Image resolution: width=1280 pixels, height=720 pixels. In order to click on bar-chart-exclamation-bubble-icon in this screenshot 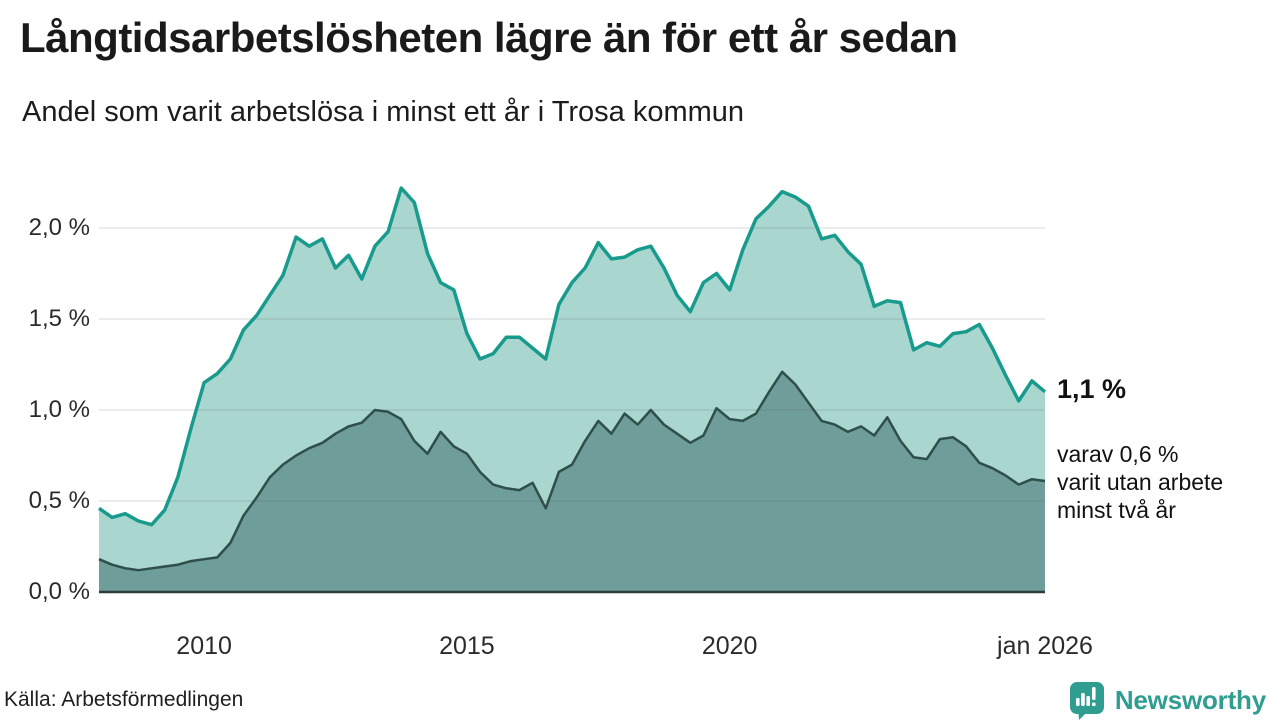, I will do `click(1086, 701)`.